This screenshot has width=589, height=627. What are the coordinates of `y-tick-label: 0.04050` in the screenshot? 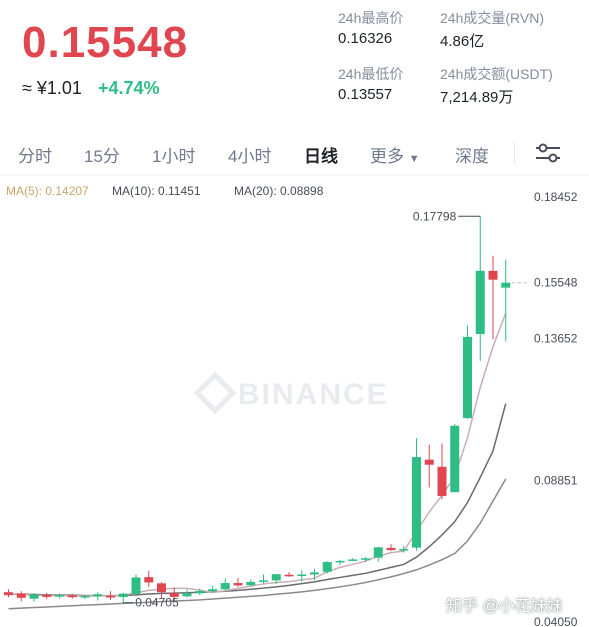 It's located at (556, 621).